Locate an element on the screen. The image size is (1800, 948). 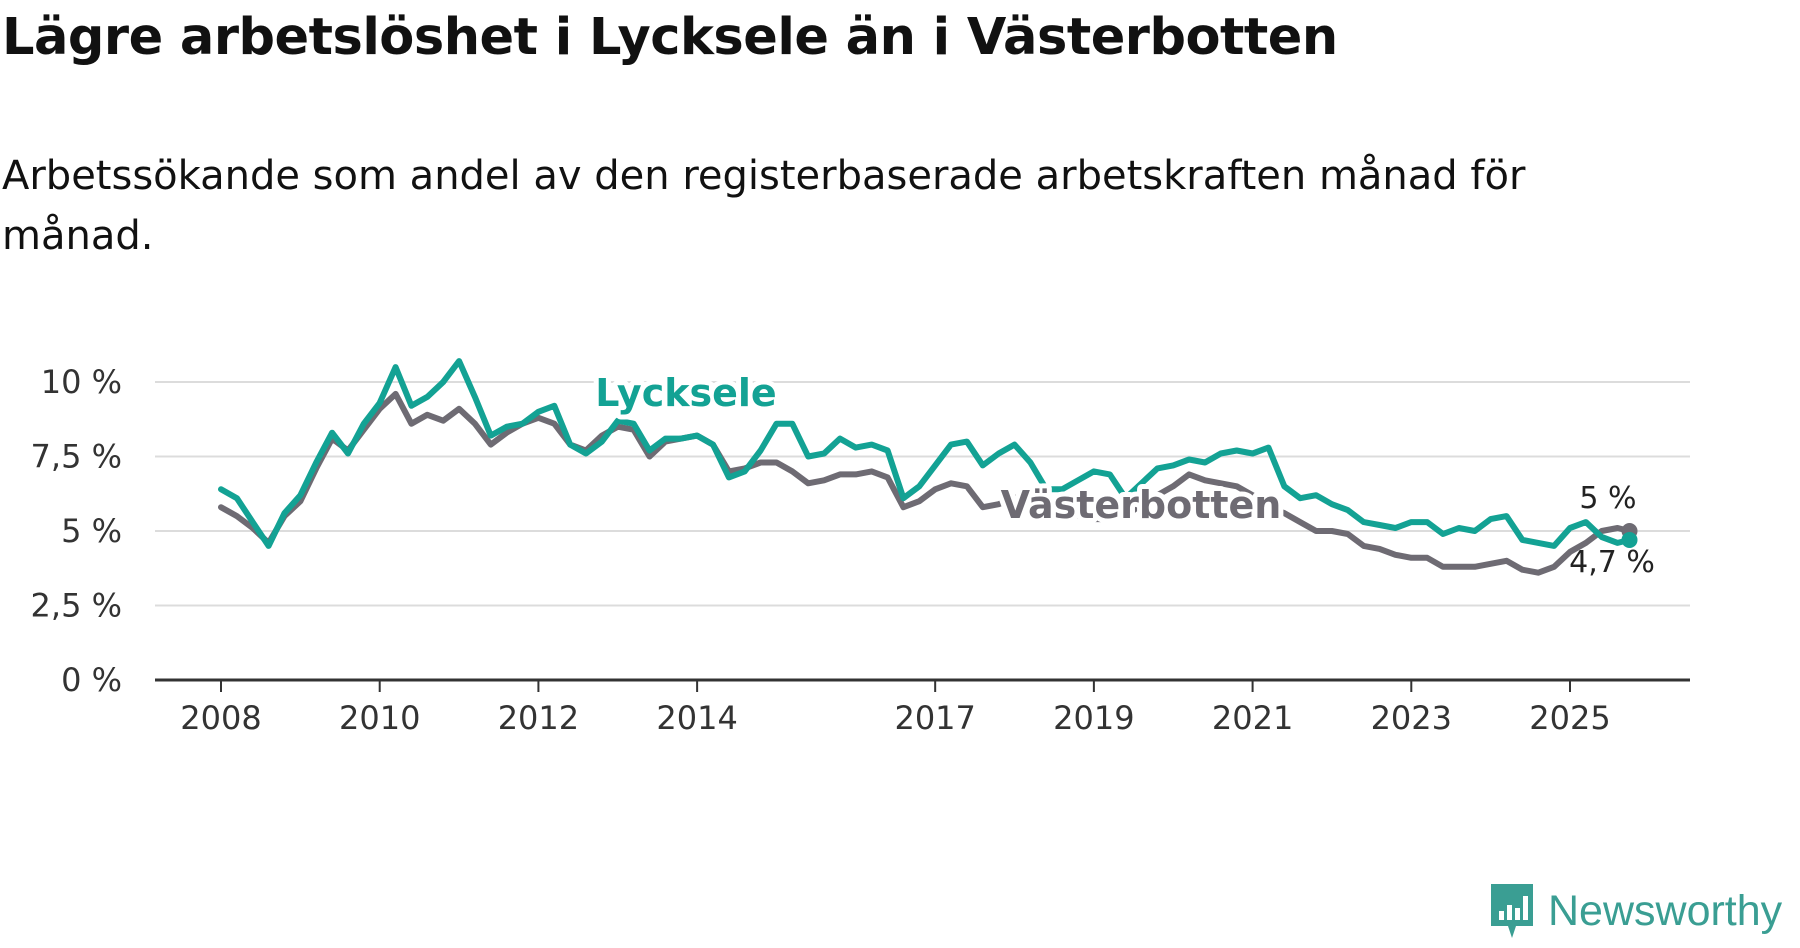
annotation-layer: Lycksele Västerbotten 5 % 4,7 % is located at coordinates (1122, 473).